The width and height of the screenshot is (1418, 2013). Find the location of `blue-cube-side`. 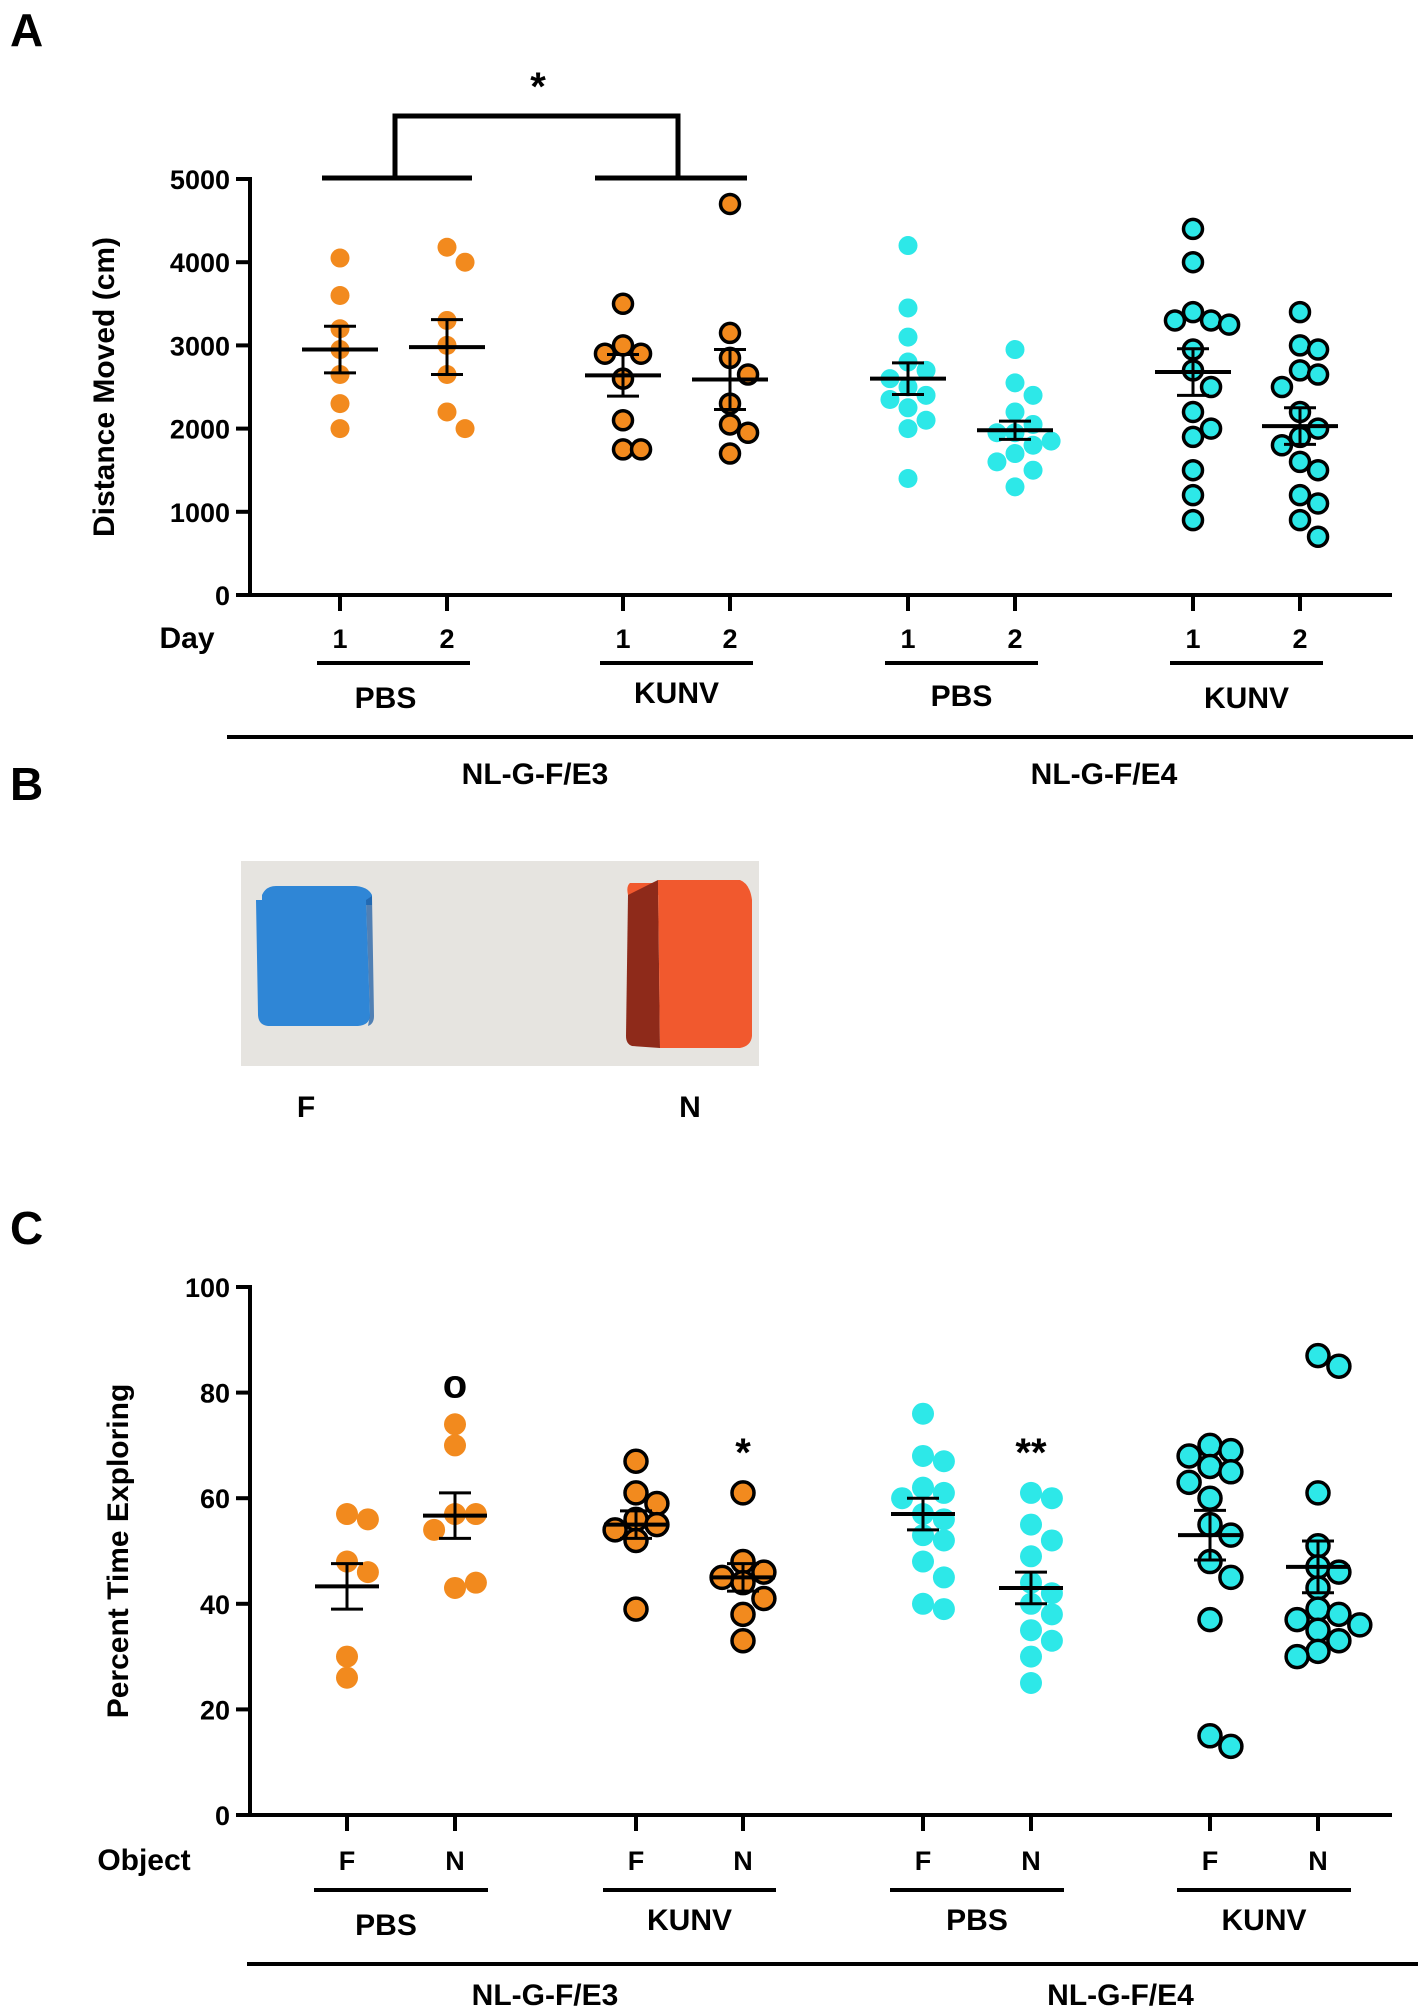

blue-cube-side is located at coordinates (370, 961).